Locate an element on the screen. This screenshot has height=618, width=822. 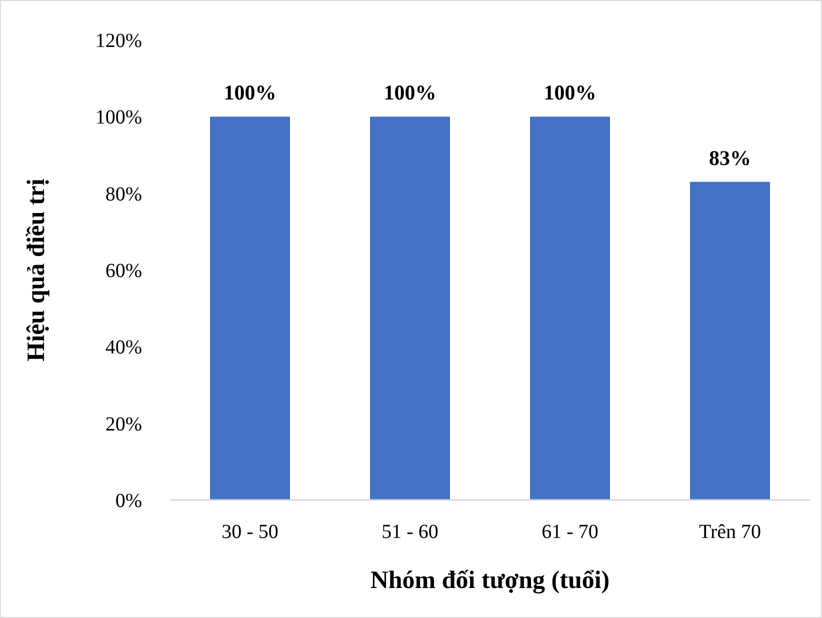
x-tick-label: 61 - 70 is located at coordinates (570, 532).